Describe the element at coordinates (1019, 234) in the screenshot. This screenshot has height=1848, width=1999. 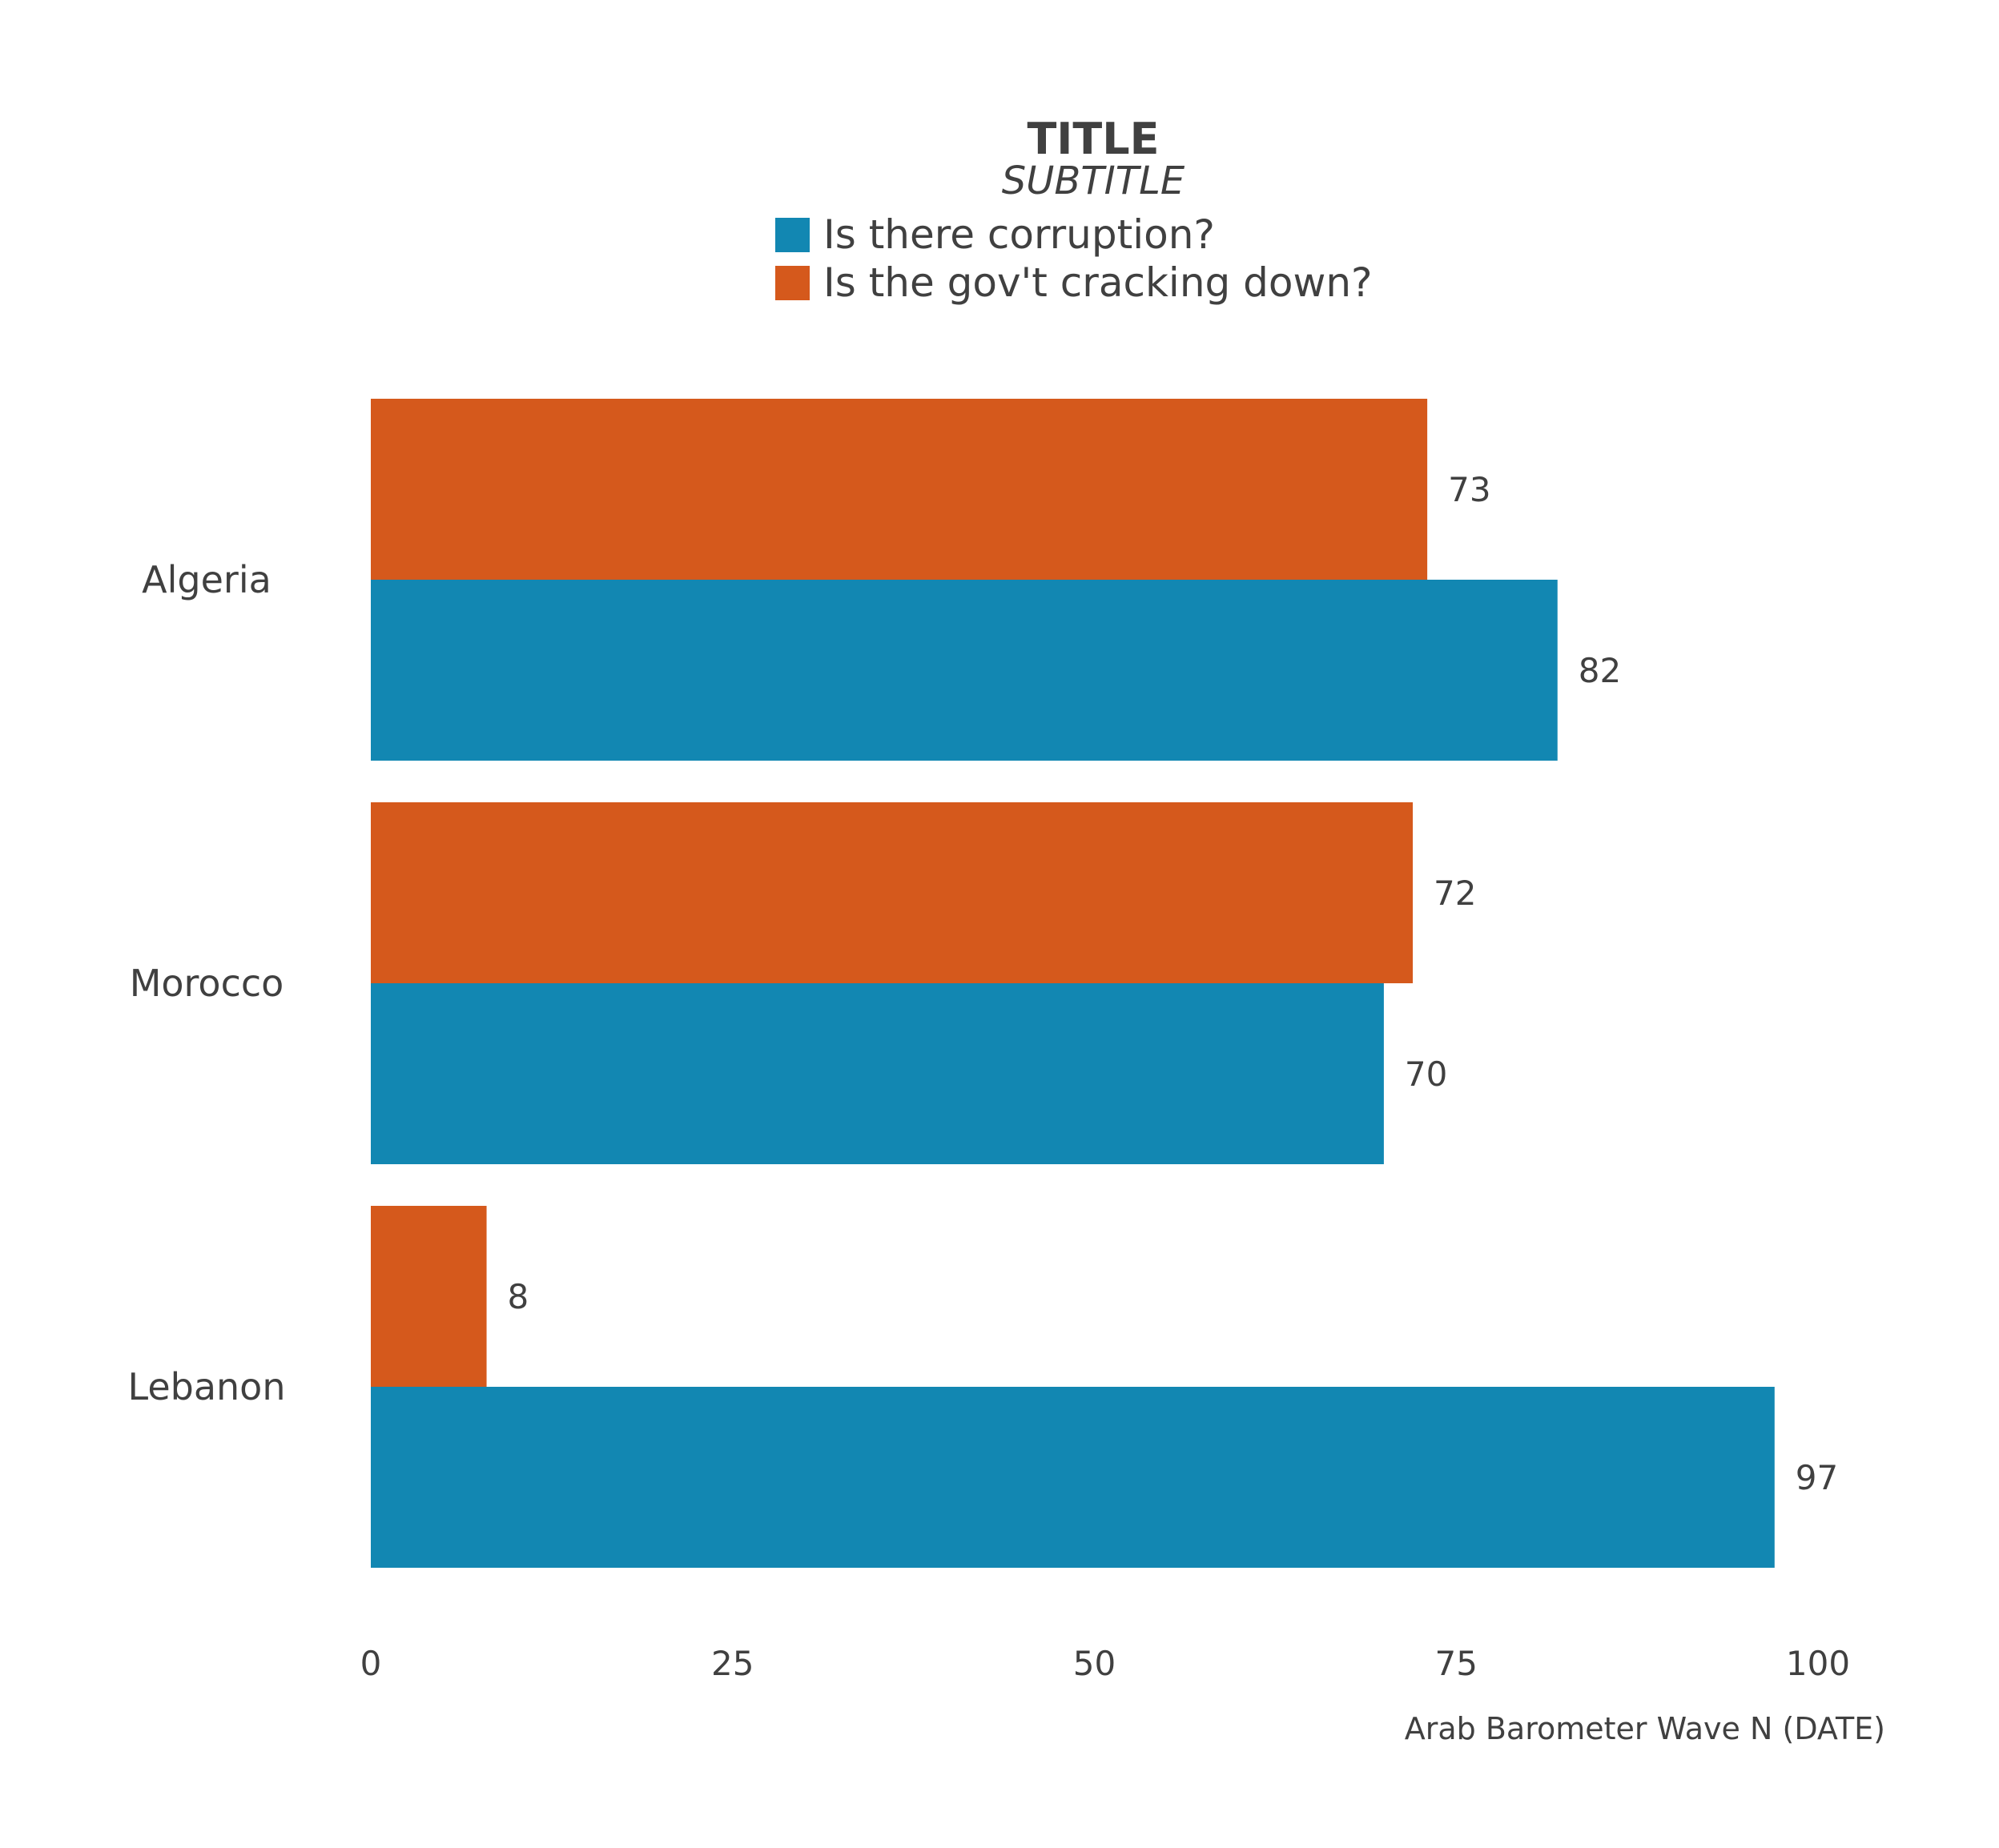
I see `legend-label-1: Is there corruption?` at that location.